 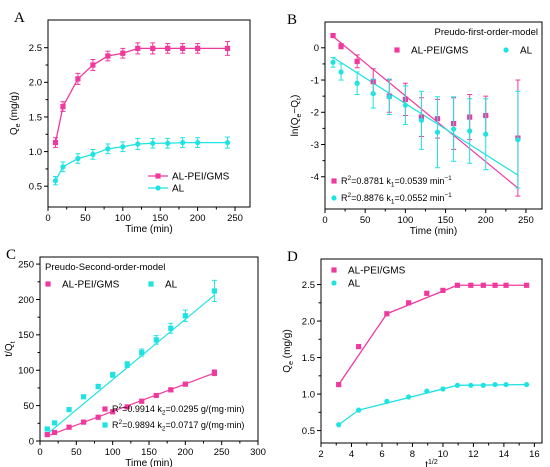 What do you see at coordinates (295, 126) in the screenshot?
I see `y-axis-title-text: ln(Q` at bounding box center [295, 126].